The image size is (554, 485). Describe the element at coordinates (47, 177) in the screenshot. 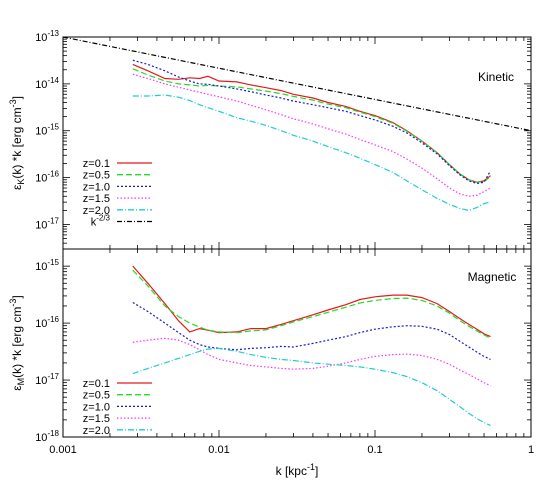

I see `kinetic-y-tick-label: 10-16` at that location.